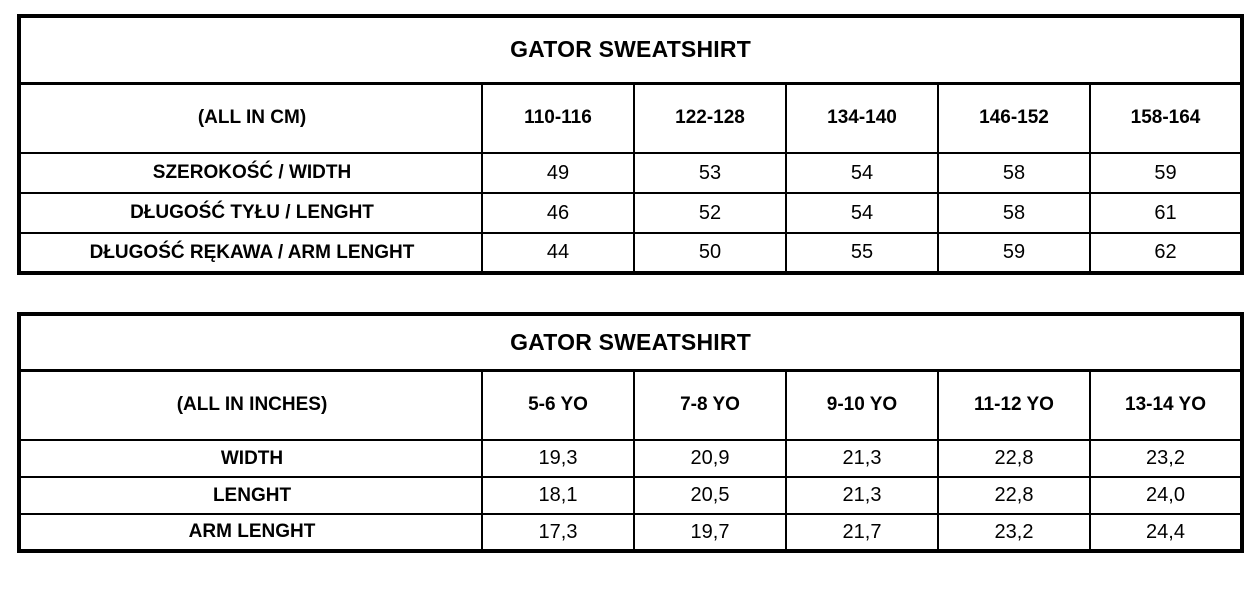 This screenshot has height=602, width=1256. Describe the element at coordinates (558, 253) in the screenshot. I see `size-value: 44` at that location.